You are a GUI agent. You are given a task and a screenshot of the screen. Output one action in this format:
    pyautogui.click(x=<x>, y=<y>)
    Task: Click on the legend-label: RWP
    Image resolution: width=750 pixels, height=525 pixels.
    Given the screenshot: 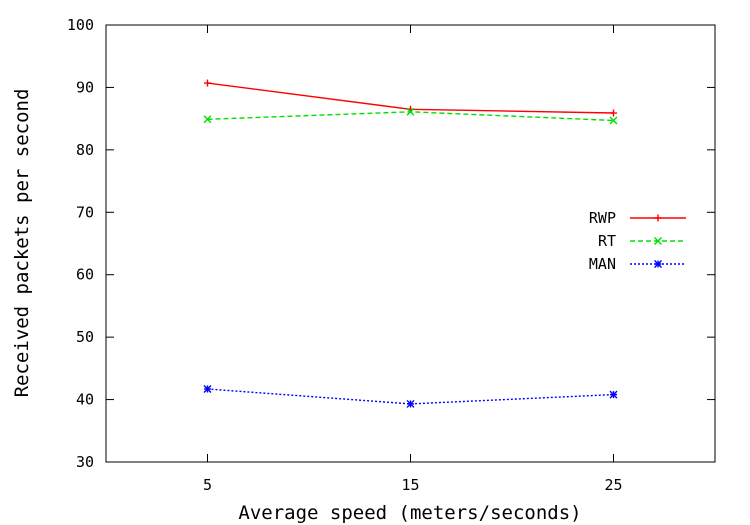 What is the action you would take?
    pyautogui.click(x=602, y=218)
    